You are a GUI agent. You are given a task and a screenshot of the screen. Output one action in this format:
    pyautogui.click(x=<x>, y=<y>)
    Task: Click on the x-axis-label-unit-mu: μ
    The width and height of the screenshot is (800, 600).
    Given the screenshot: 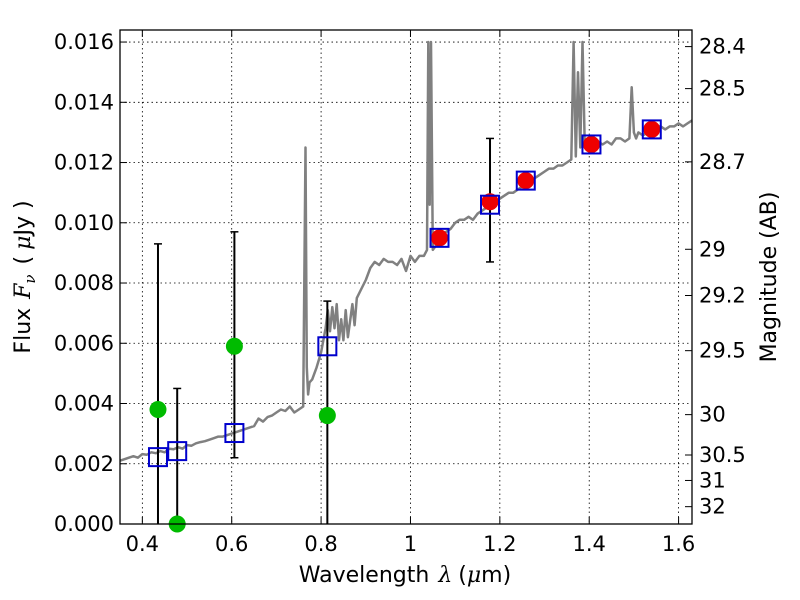 What is the action you would take?
    pyautogui.click(x=474, y=575)
    